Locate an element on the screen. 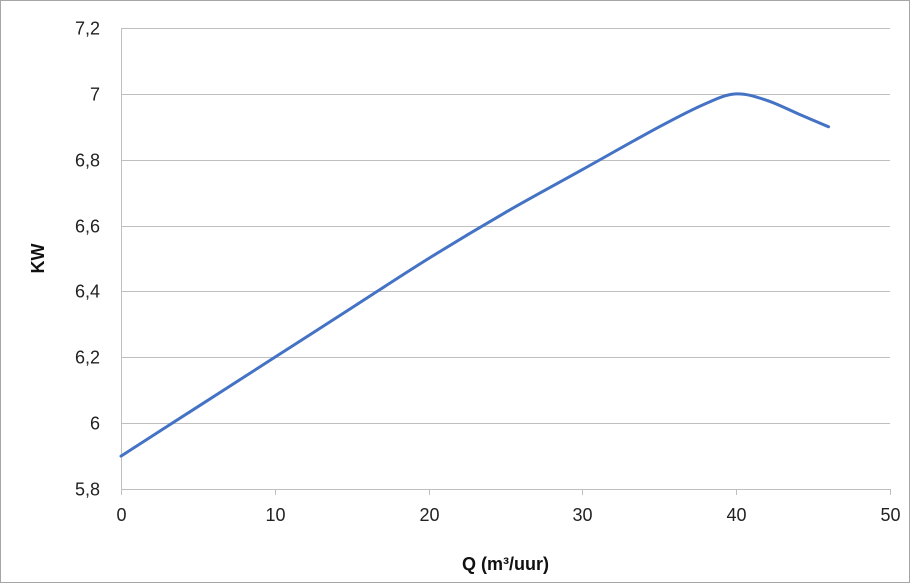 This screenshot has width=910, height=583. y-tick-label: 5,8 is located at coordinates (87, 490).